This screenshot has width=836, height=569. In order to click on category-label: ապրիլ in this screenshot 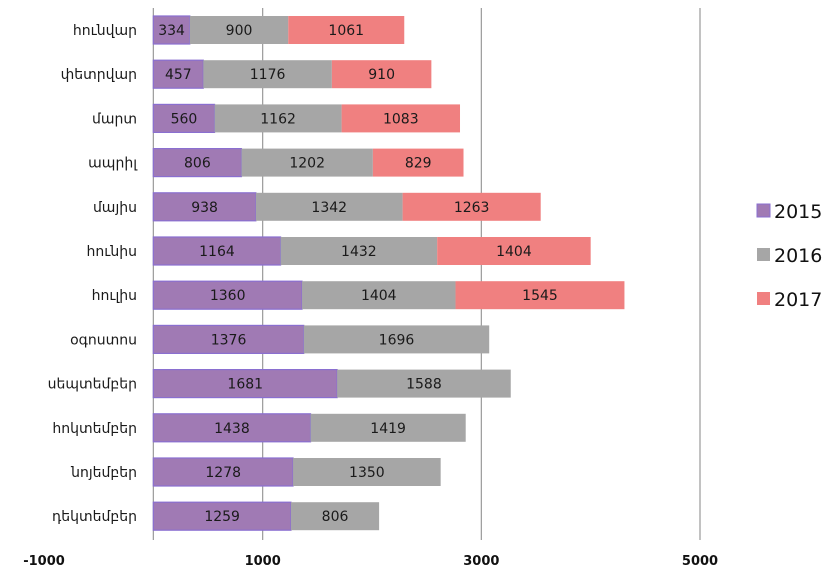, I will do `click(113, 164)`.